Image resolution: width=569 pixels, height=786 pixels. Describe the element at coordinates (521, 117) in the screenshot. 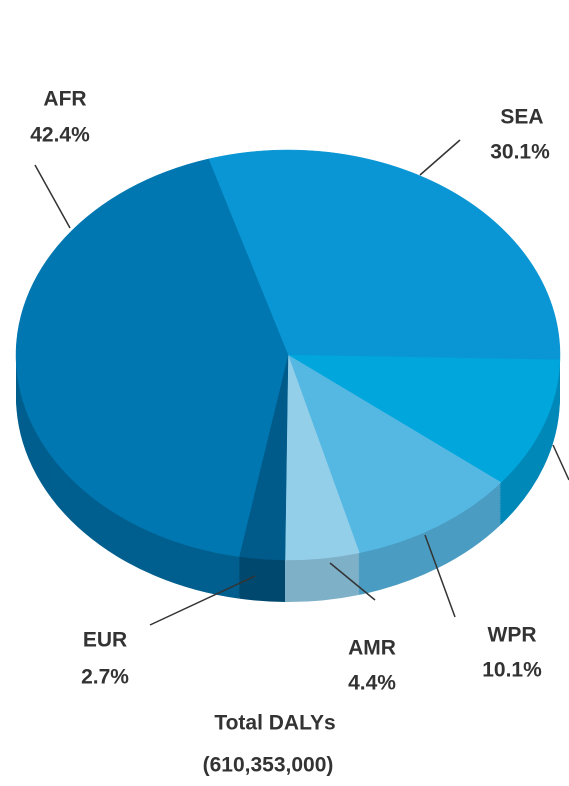

I see `slice-label: SEA` at that location.